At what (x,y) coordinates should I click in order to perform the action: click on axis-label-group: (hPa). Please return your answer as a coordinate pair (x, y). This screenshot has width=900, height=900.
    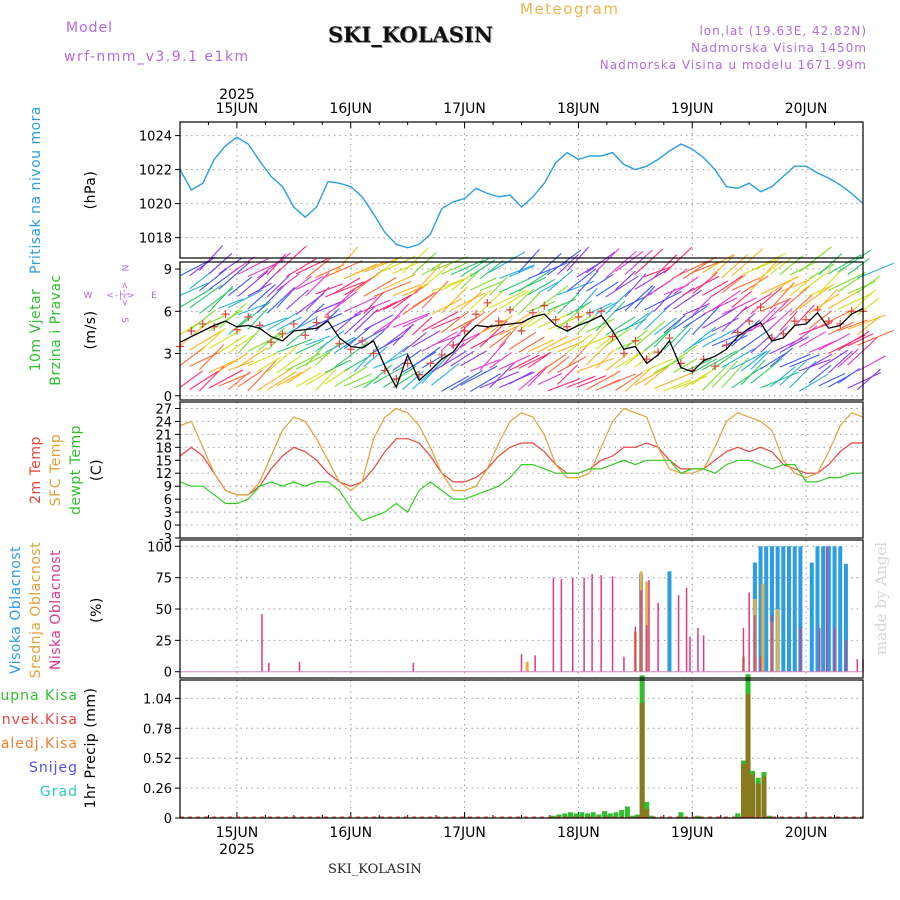
    Looking at the image, I should click on (91, 190).